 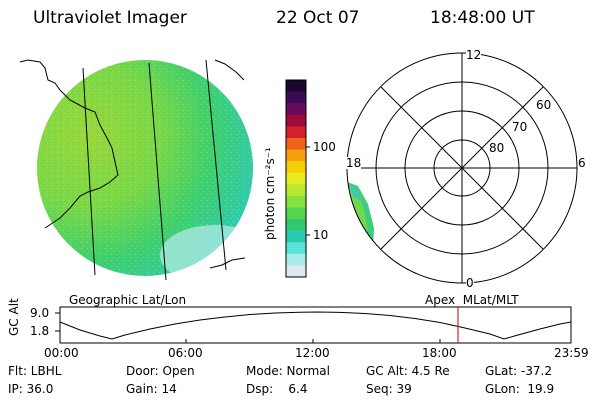 What do you see at coordinates (40, 313) in the screenshot?
I see `altitude-ytick-9: 9.0` at bounding box center [40, 313].